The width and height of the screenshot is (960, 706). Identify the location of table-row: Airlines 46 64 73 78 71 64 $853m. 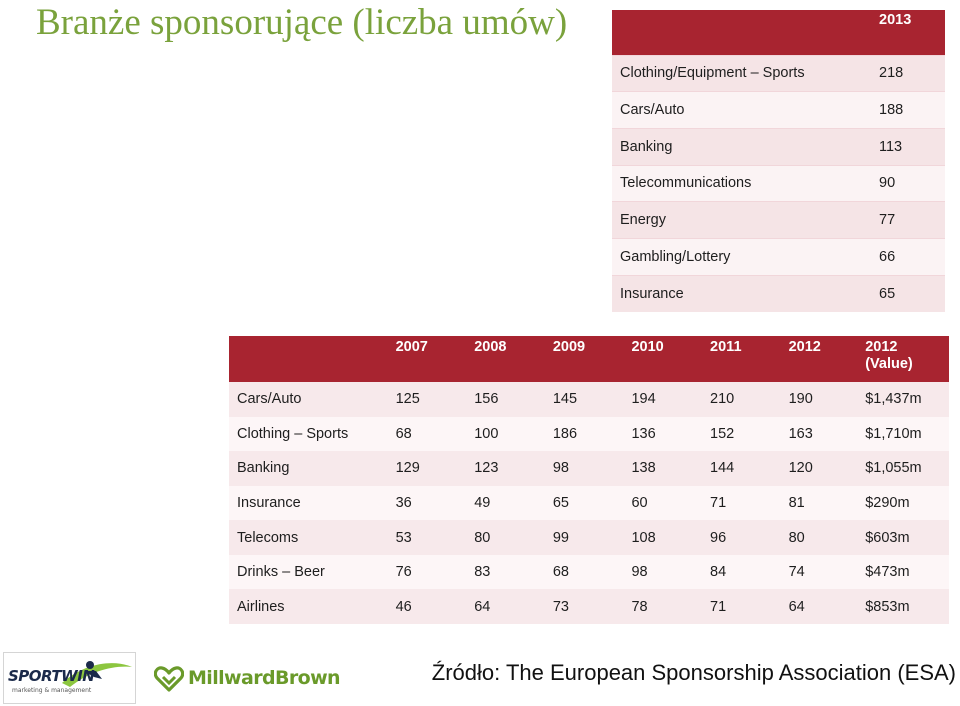
(589, 606).